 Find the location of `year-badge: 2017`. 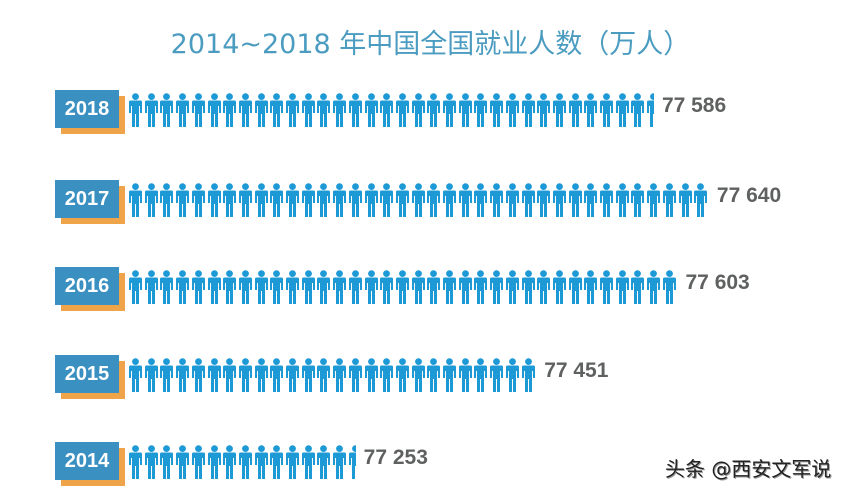

year-badge: 2017 is located at coordinates (90, 202).